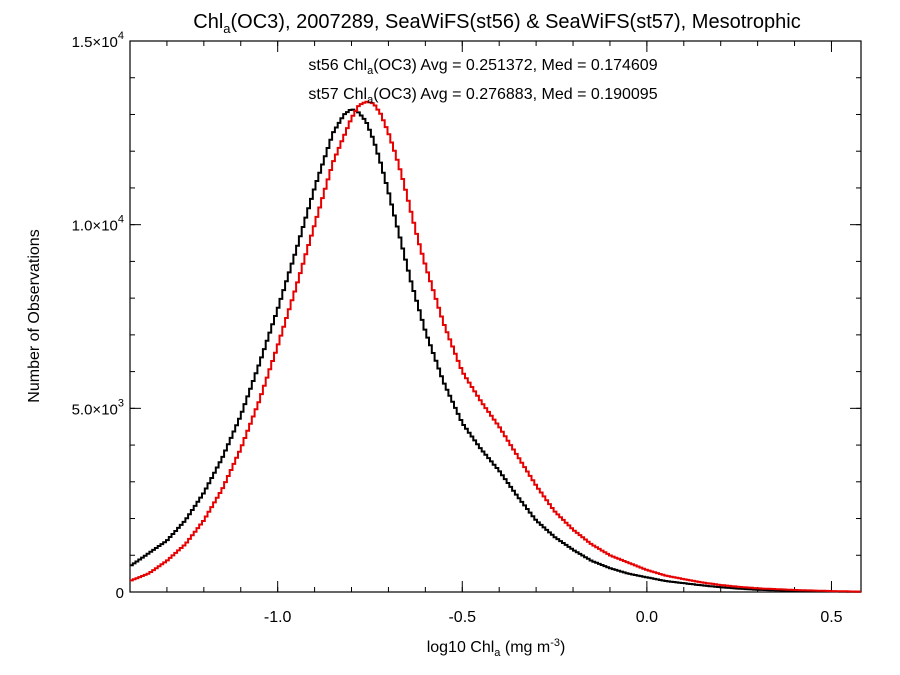  What do you see at coordinates (278, 617) in the screenshot?
I see `x-tick-label: -1.0` at bounding box center [278, 617].